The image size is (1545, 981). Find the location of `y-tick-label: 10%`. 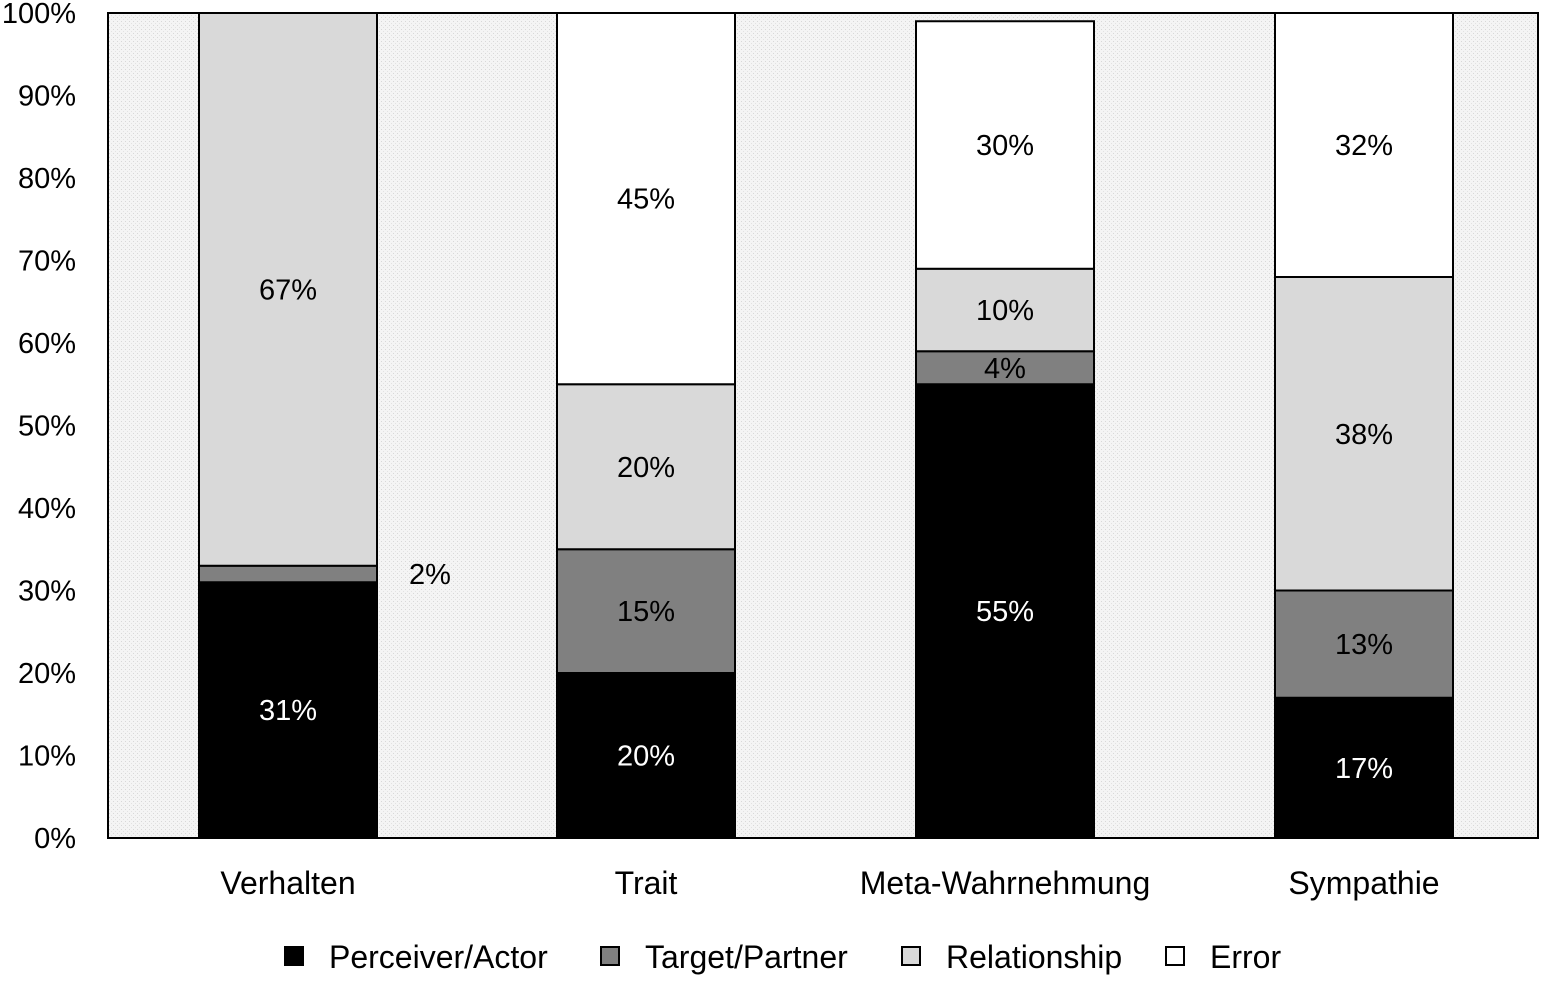

y-tick-label: 10% is located at coordinates (47, 757).